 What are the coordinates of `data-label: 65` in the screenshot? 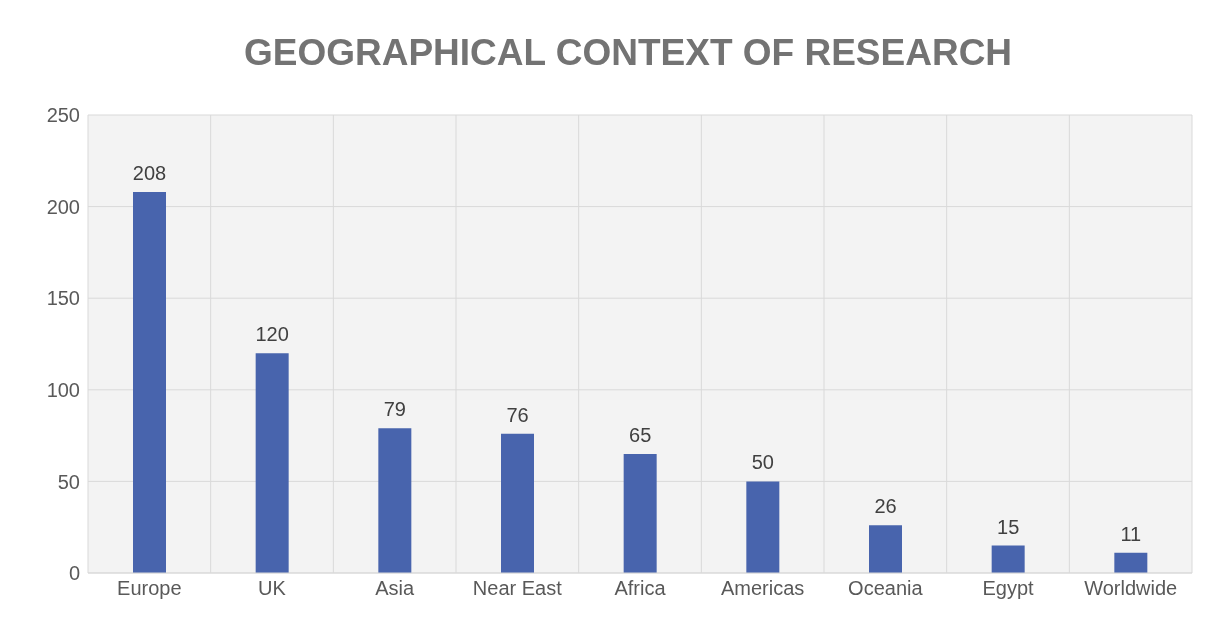 It's located at (640, 434).